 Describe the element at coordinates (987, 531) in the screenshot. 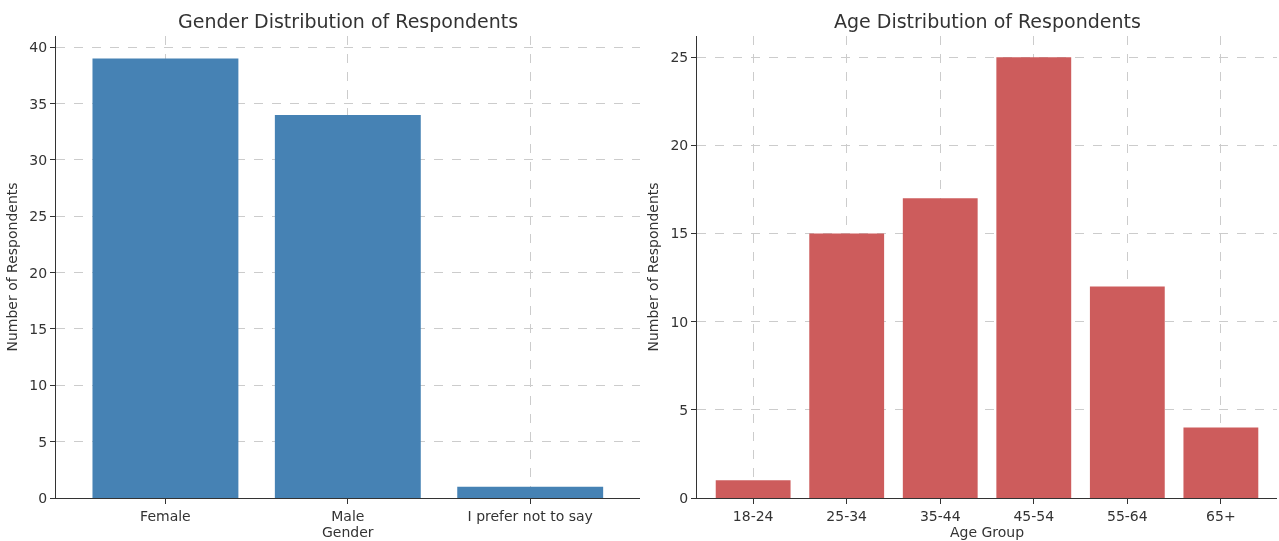

I see `x-axis-title: Age Group` at that location.